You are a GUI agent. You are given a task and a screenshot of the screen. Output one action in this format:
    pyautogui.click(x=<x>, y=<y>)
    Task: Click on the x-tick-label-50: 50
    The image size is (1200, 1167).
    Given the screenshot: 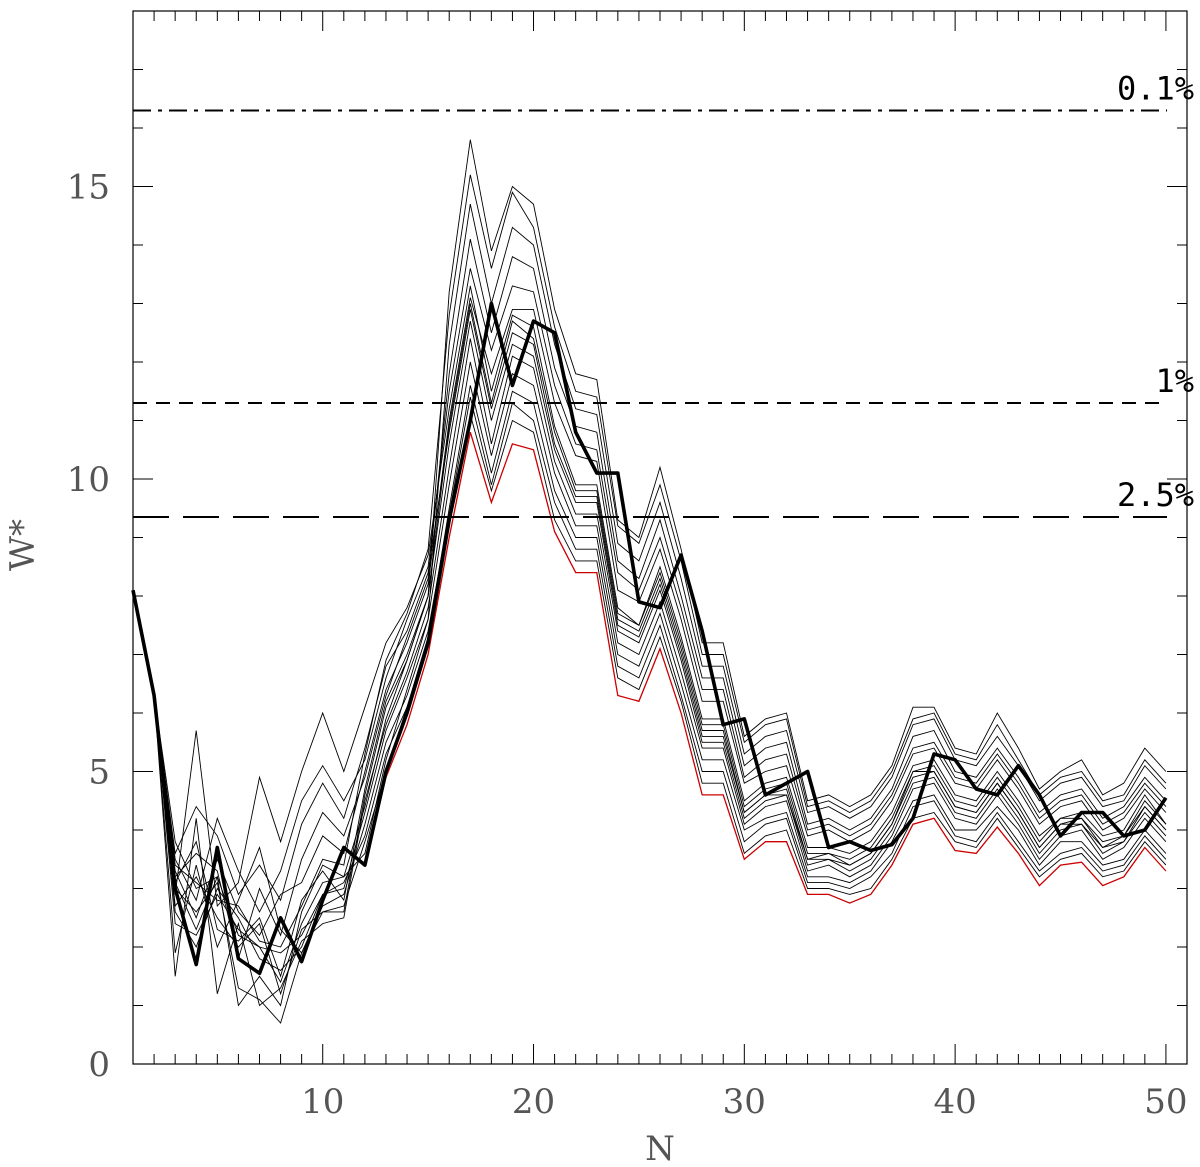 What is the action you would take?
    pyautogui.click(x=1165, y=1102)
    